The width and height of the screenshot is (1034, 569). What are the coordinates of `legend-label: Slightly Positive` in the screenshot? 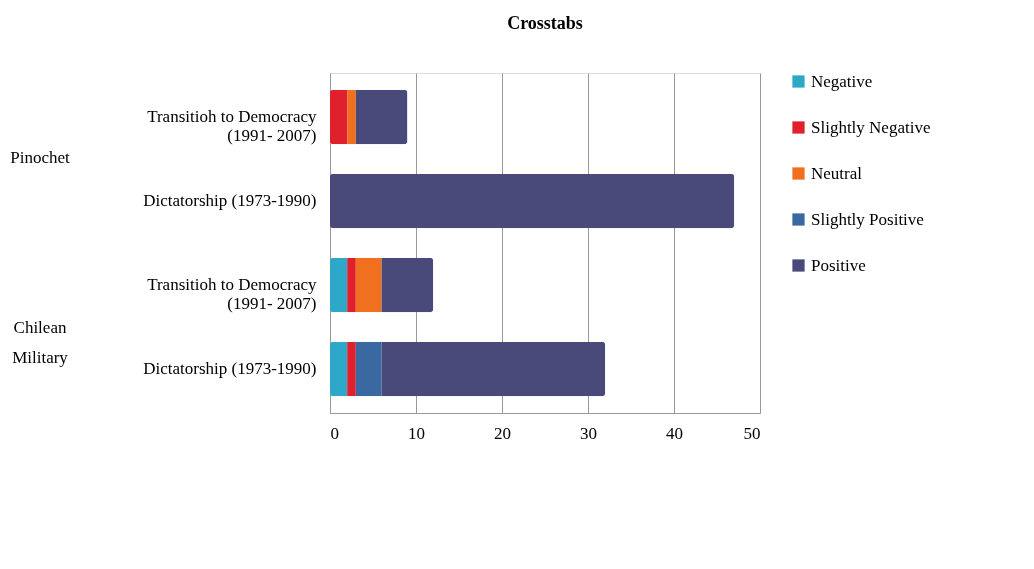 It's located at (867, 219).